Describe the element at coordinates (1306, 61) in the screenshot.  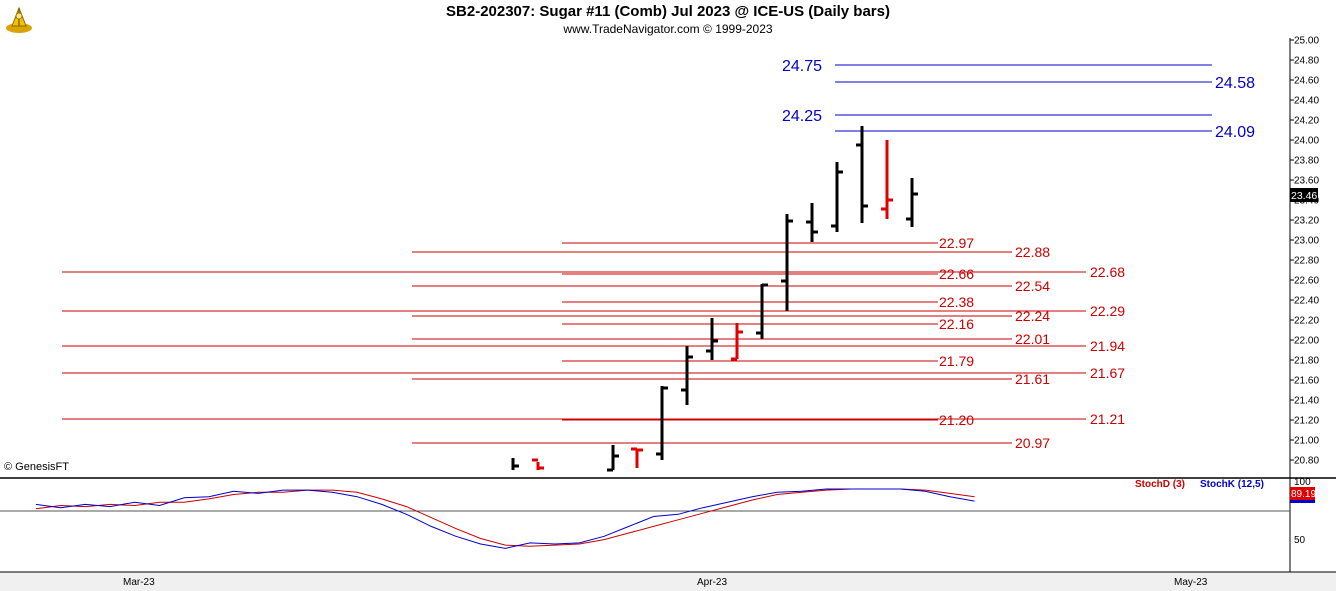
I see `price-tick-label: 24.80` at that location.